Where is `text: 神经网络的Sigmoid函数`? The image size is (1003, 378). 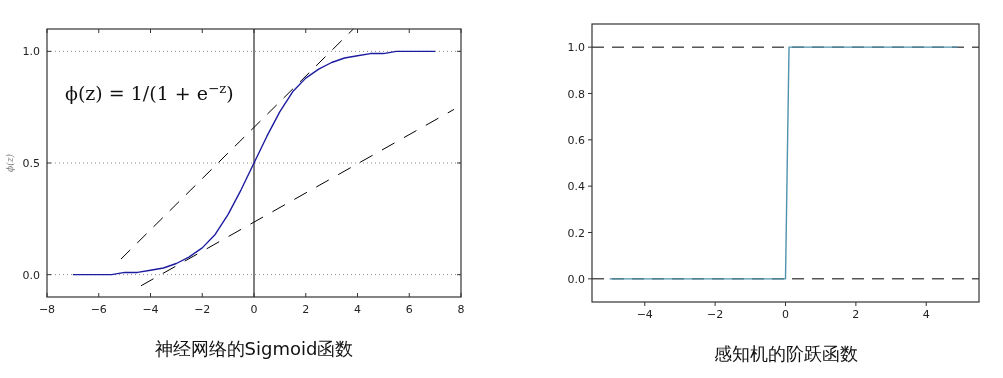 text: 神经网络的Sigmoid函数 is located at coordinates (254, 348).